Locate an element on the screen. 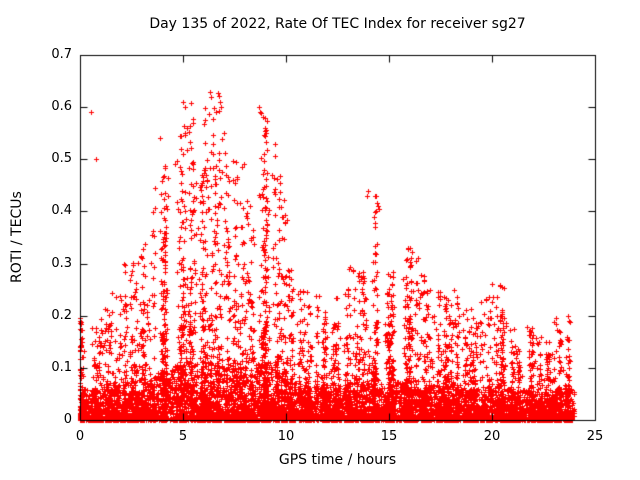  x-tick-label: 15 is located at coordinates (389, 436).